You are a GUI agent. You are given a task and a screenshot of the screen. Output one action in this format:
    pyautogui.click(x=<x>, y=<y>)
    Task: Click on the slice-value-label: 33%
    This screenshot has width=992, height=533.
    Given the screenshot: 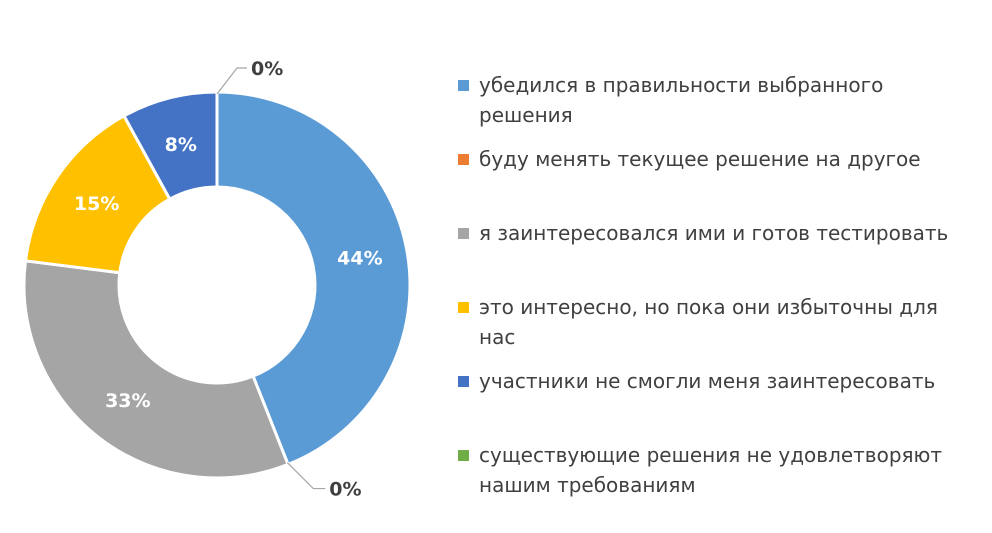 What is the action you would take?
    pyautogui.click(x=127, y=401)
    